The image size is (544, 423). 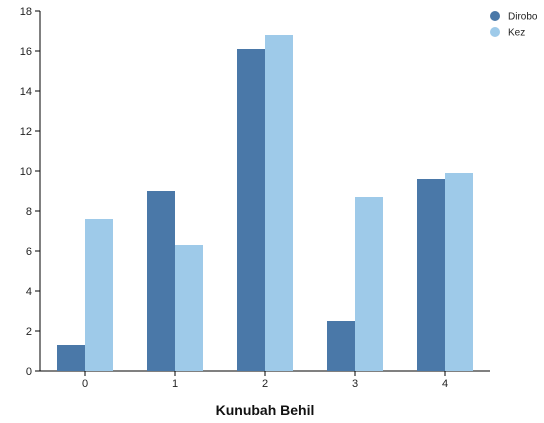 What do you see at coordinates (29, 212) in the screenshot?
I see `y-tick-label: 8` at bounding box center [29, 212].